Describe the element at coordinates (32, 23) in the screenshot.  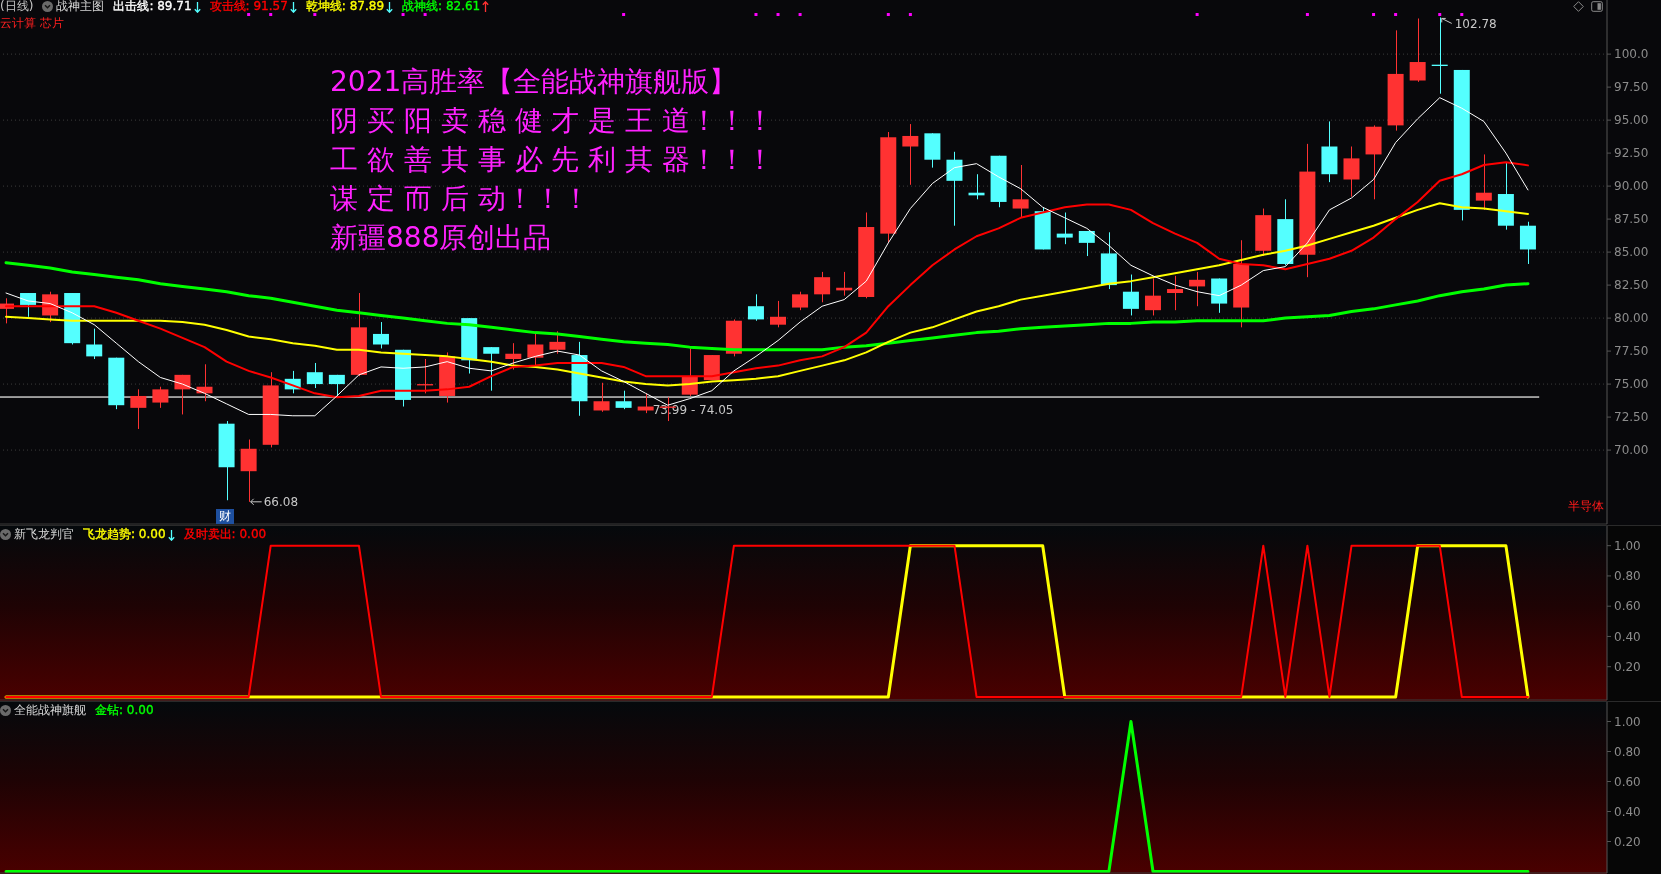
I see `text: 云计算 芯片` at that location.